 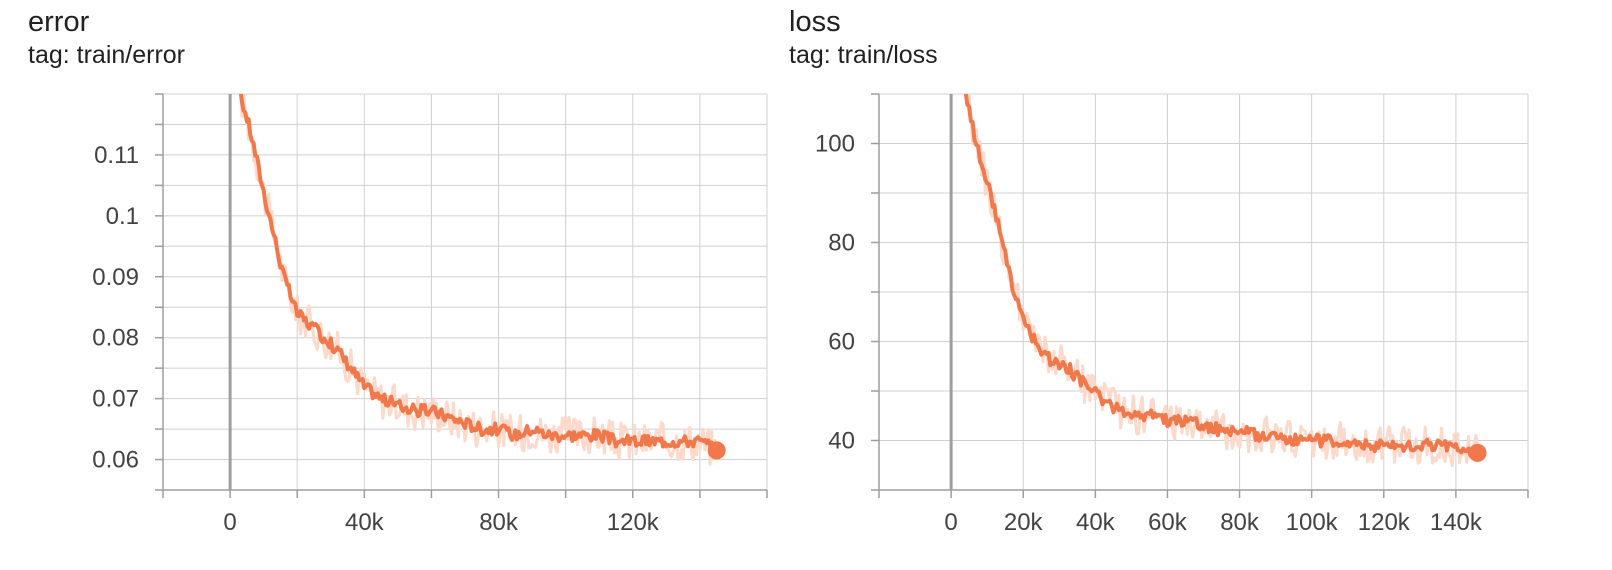 What do you see at coordinates (1312, 522) in the screenshot?
I see `x-tick-label: 100k` at bounding box center [1312, 522].